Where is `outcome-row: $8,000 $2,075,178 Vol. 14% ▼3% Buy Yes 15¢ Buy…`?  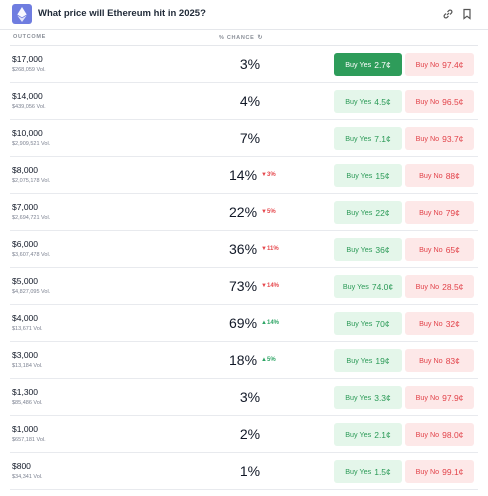
outcome-row: $8,000 $2,075,178 Vol. 14% ▼3% Buy Yes 15¢ Buy… is located at coordinates (244, 175).